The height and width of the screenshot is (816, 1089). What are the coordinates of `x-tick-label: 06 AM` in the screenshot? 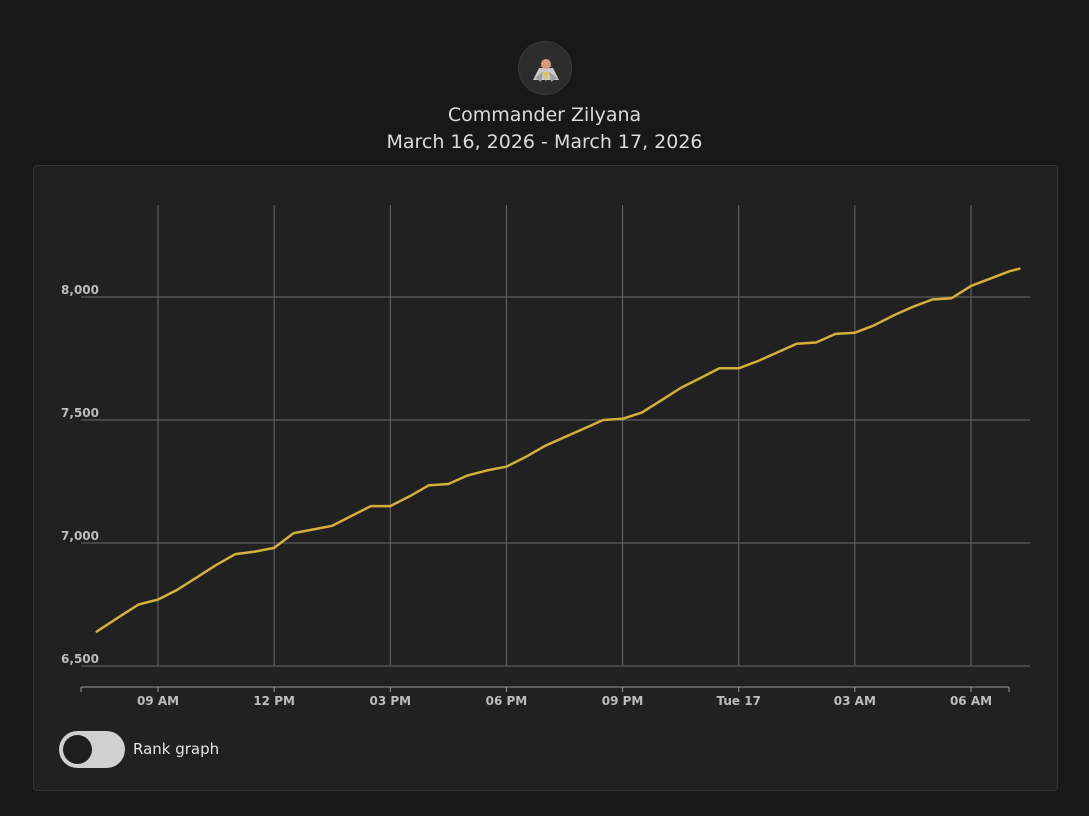 It's located at (971, 701).